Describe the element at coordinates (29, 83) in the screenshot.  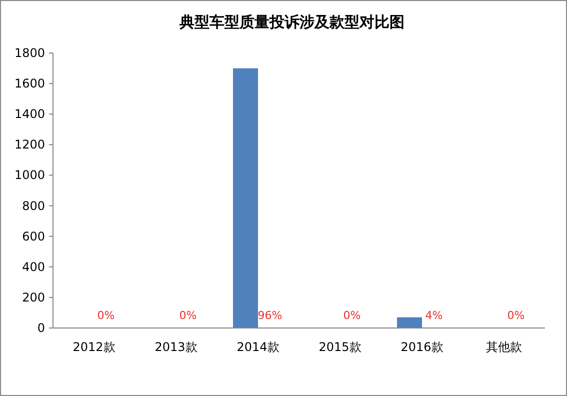
I see `y-tick-label: 1600` at that location.